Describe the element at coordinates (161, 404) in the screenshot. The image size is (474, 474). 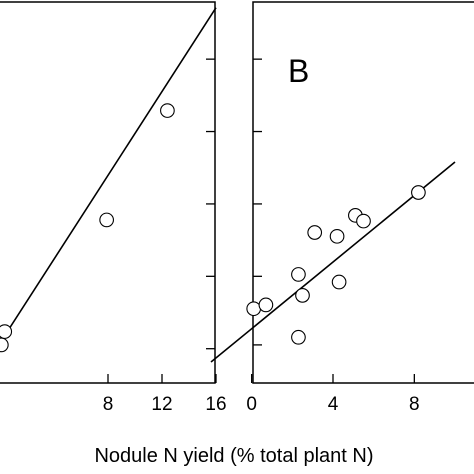
I see `panel-a-x-tick-label: 12` at that location.